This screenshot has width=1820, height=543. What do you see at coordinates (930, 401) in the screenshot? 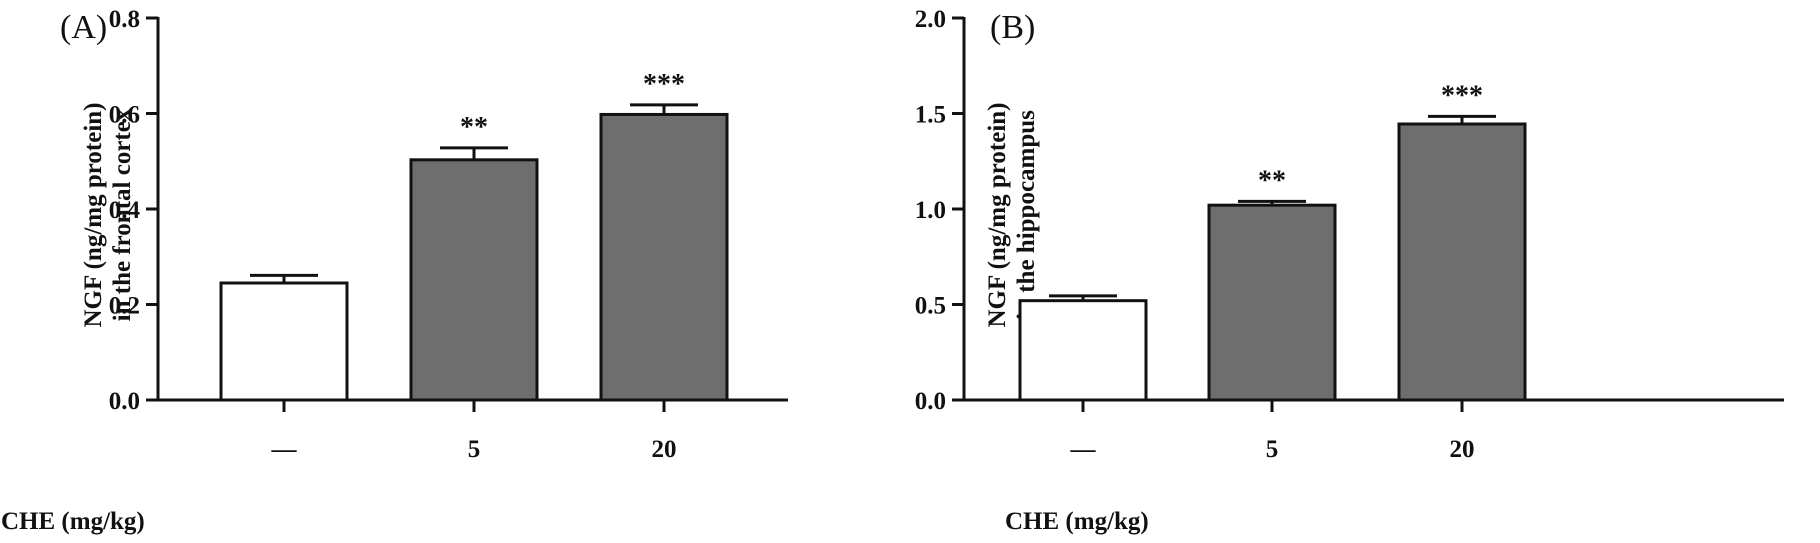
I see `panel-b-y-tick-label: 0.0` at bounding box center [930, 401].